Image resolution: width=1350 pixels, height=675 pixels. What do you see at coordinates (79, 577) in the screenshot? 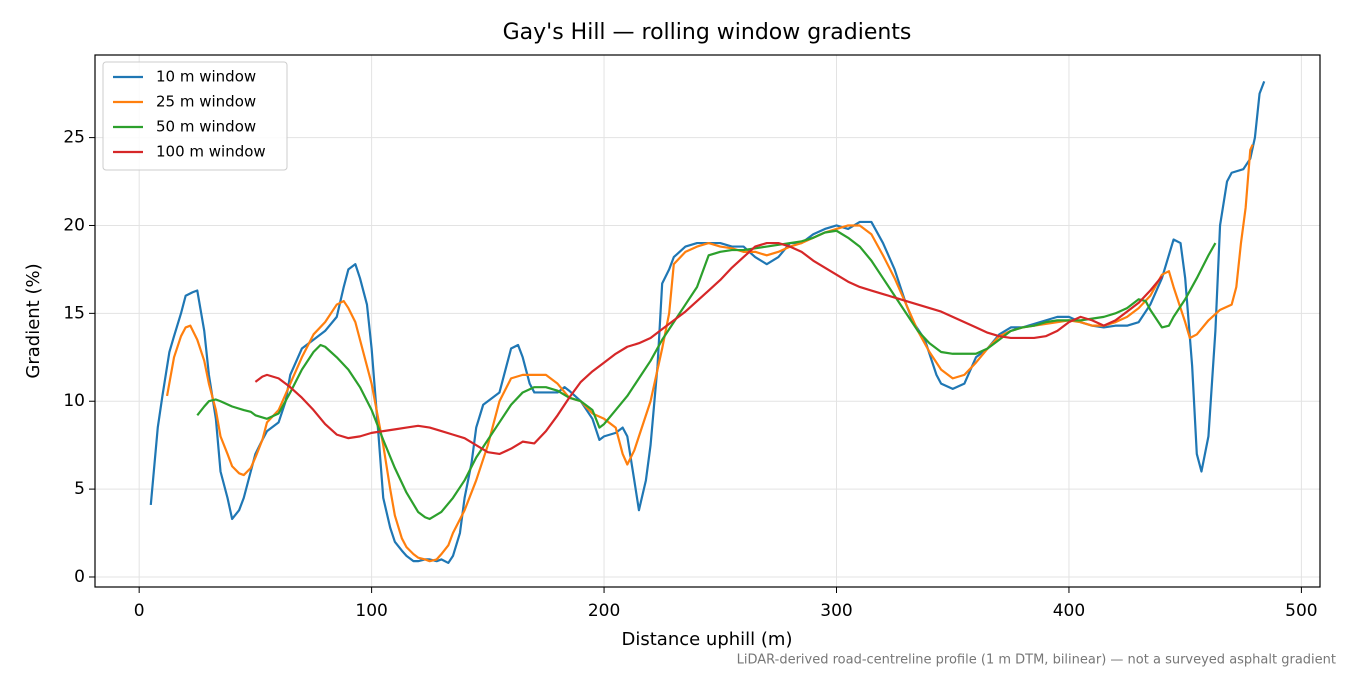
I see `y-tick-label: 0` at bounding box center [79, 577].